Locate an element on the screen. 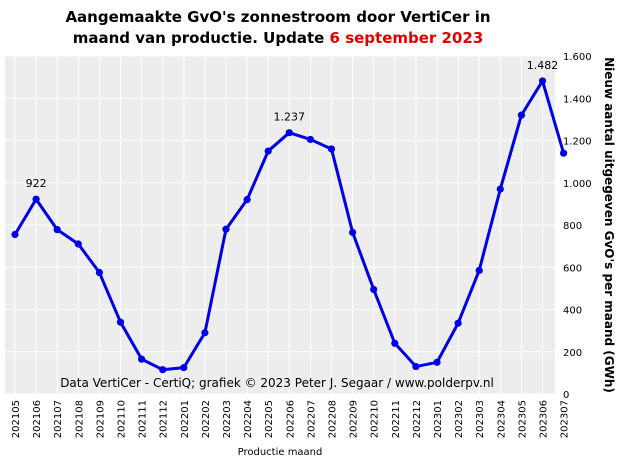 The image size is (621, 461). y-tick-label: 1.400 is located at coordinates (577, 99).